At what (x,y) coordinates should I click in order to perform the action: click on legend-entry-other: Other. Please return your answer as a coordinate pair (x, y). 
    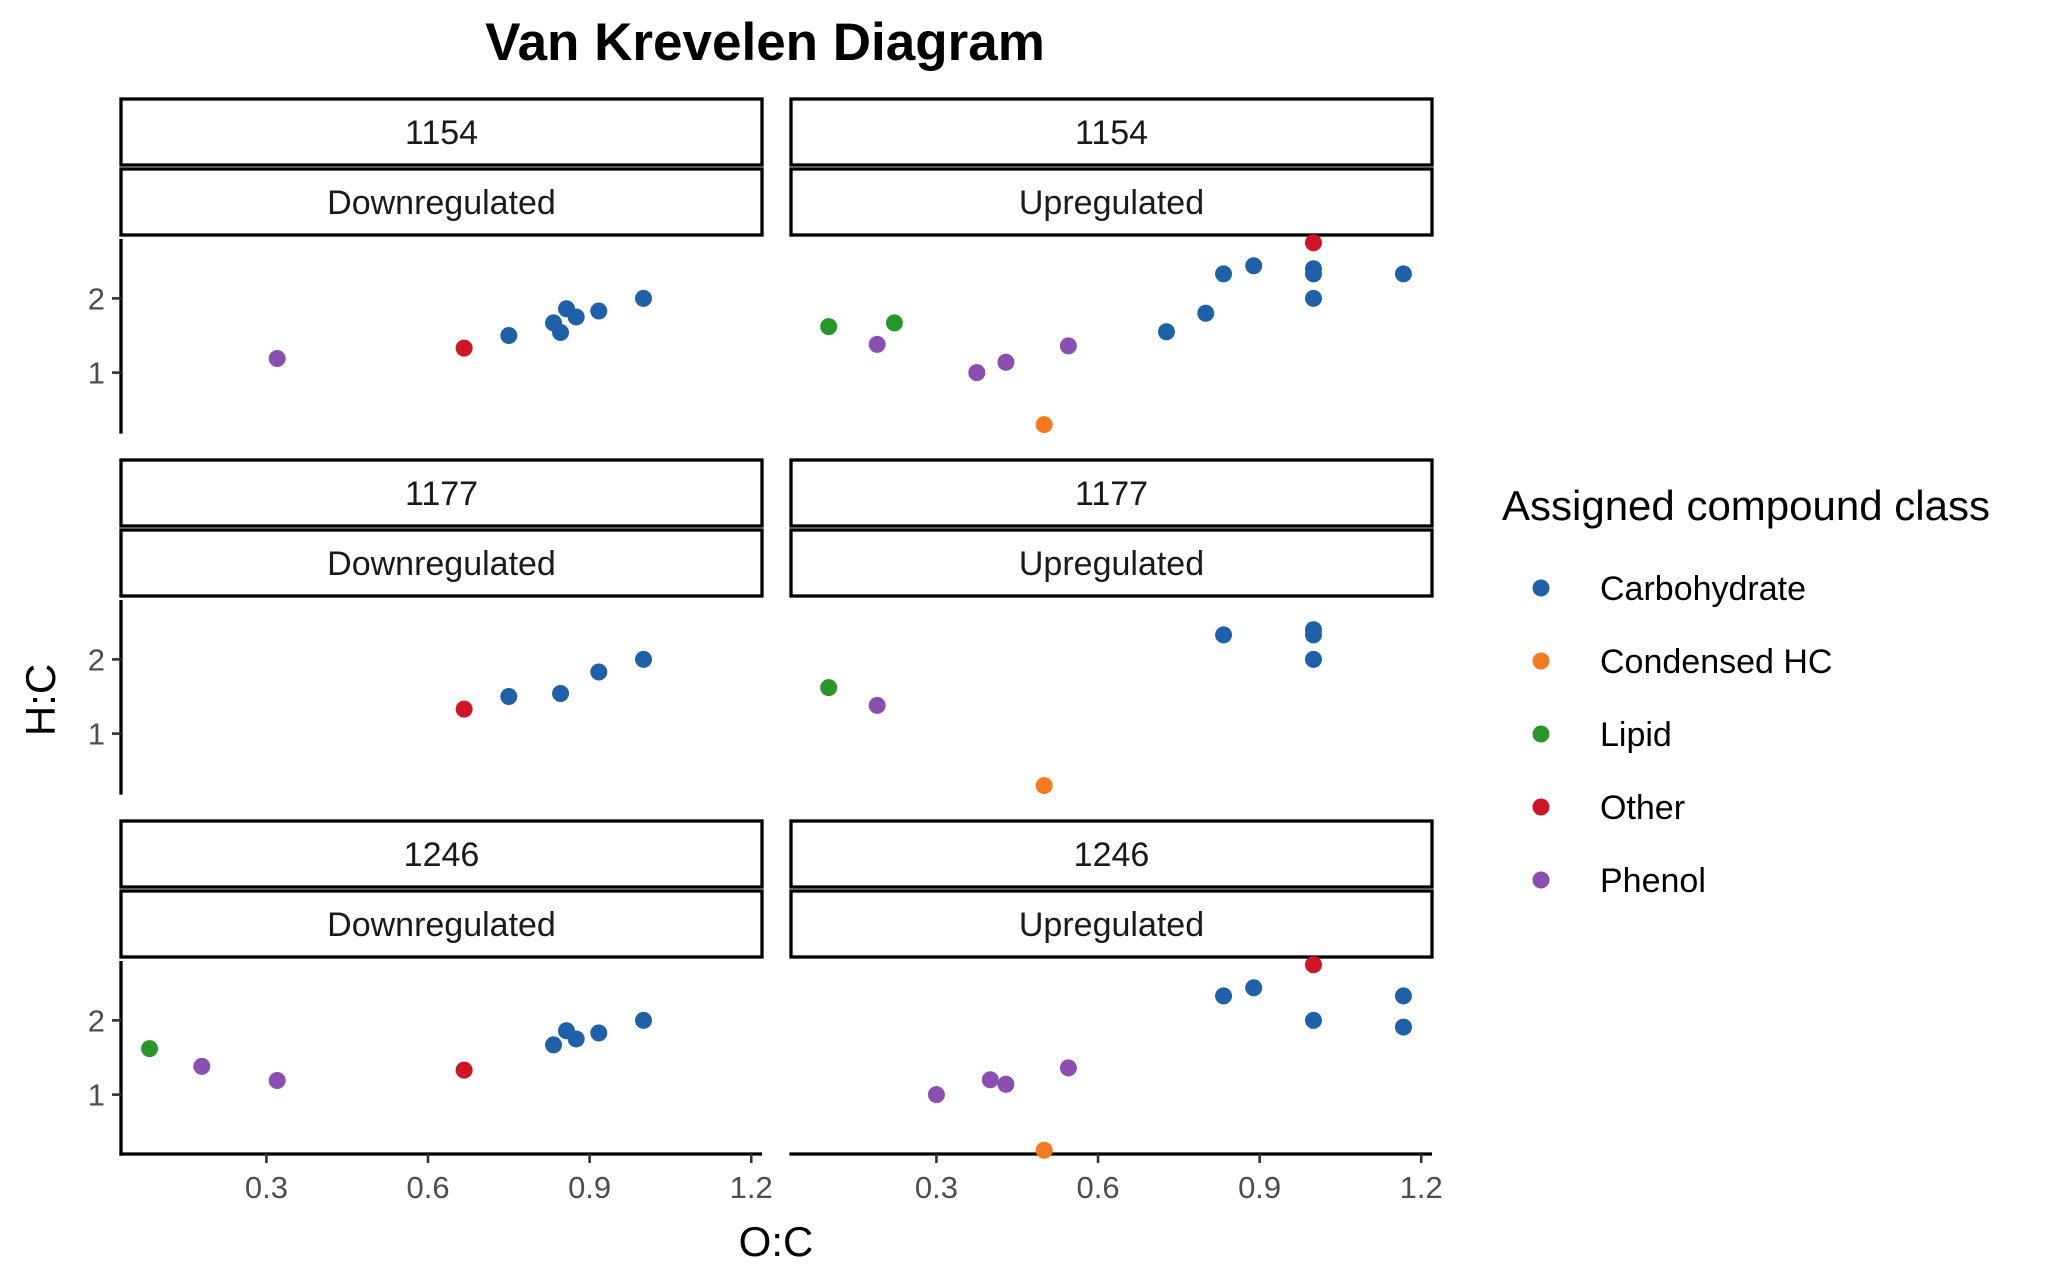
    Looking at the image, I should click on (1608, 808).